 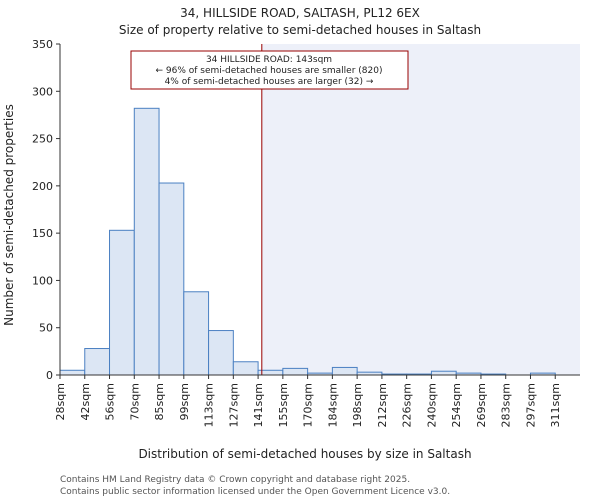 What do you see at coordinates (344, 371) in the screenshot?
I see `bar-184sqm` at bounding box center [344, 371].